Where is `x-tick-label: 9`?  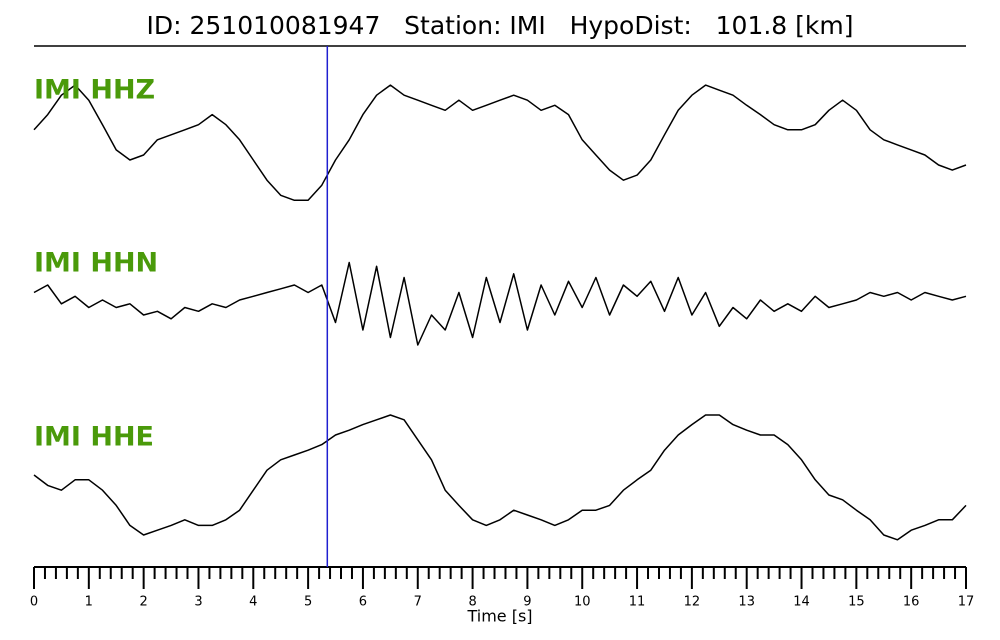 x-tick-label: 9 is located at coordinates (527, 602).